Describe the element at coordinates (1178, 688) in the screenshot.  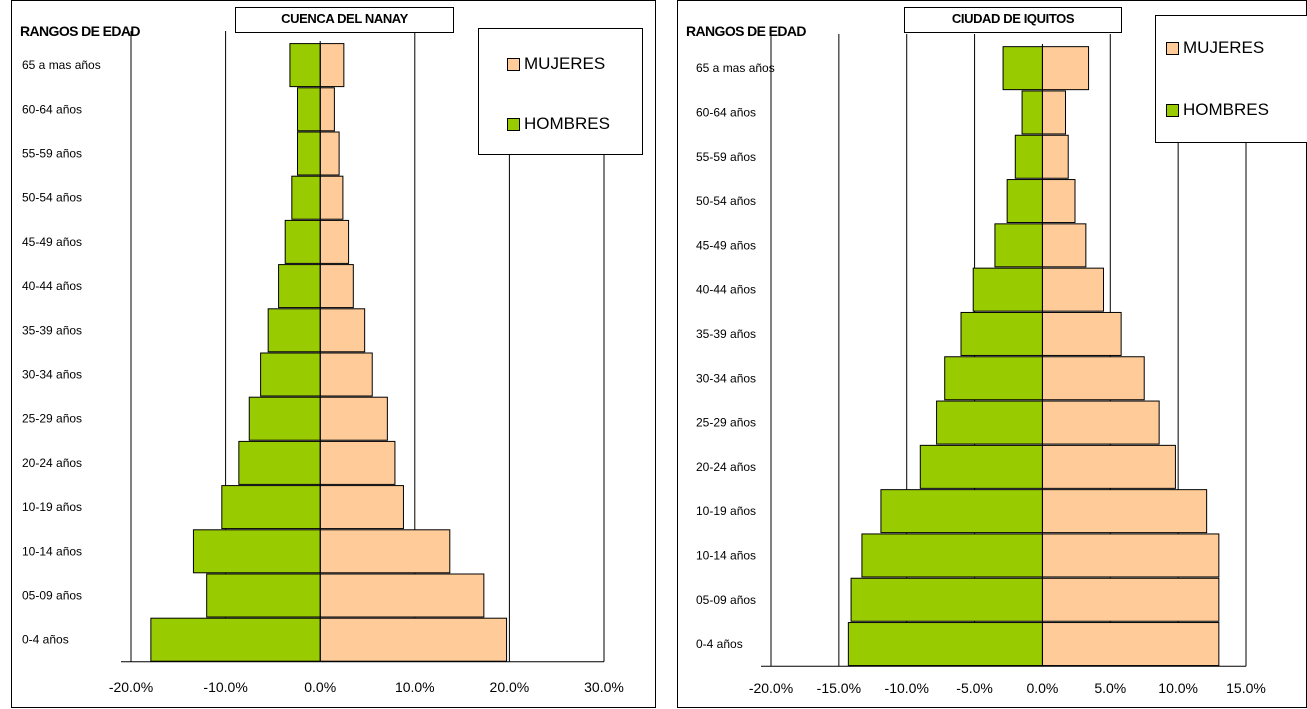
I see `x-tick-label-6: 10.0%` at that location.